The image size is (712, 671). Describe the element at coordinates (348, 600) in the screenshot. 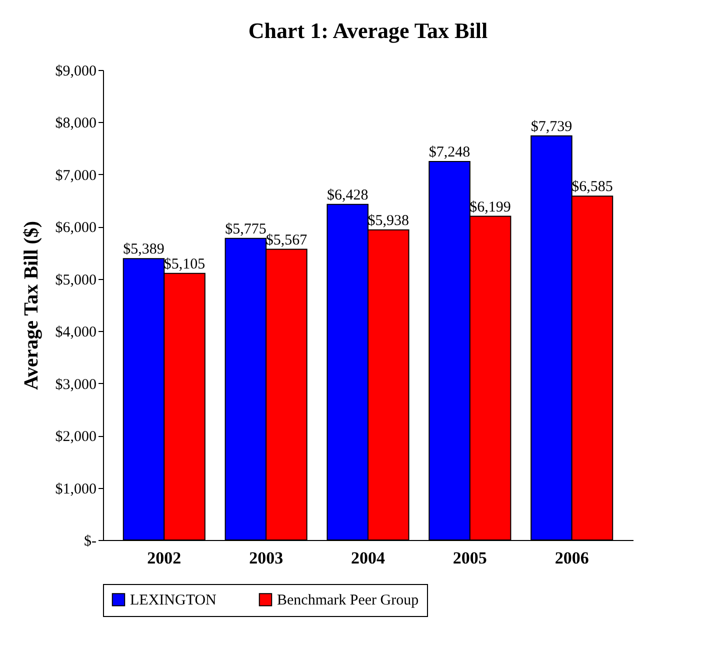

I see `legend-label: Benchmark Peer Group` at that location.